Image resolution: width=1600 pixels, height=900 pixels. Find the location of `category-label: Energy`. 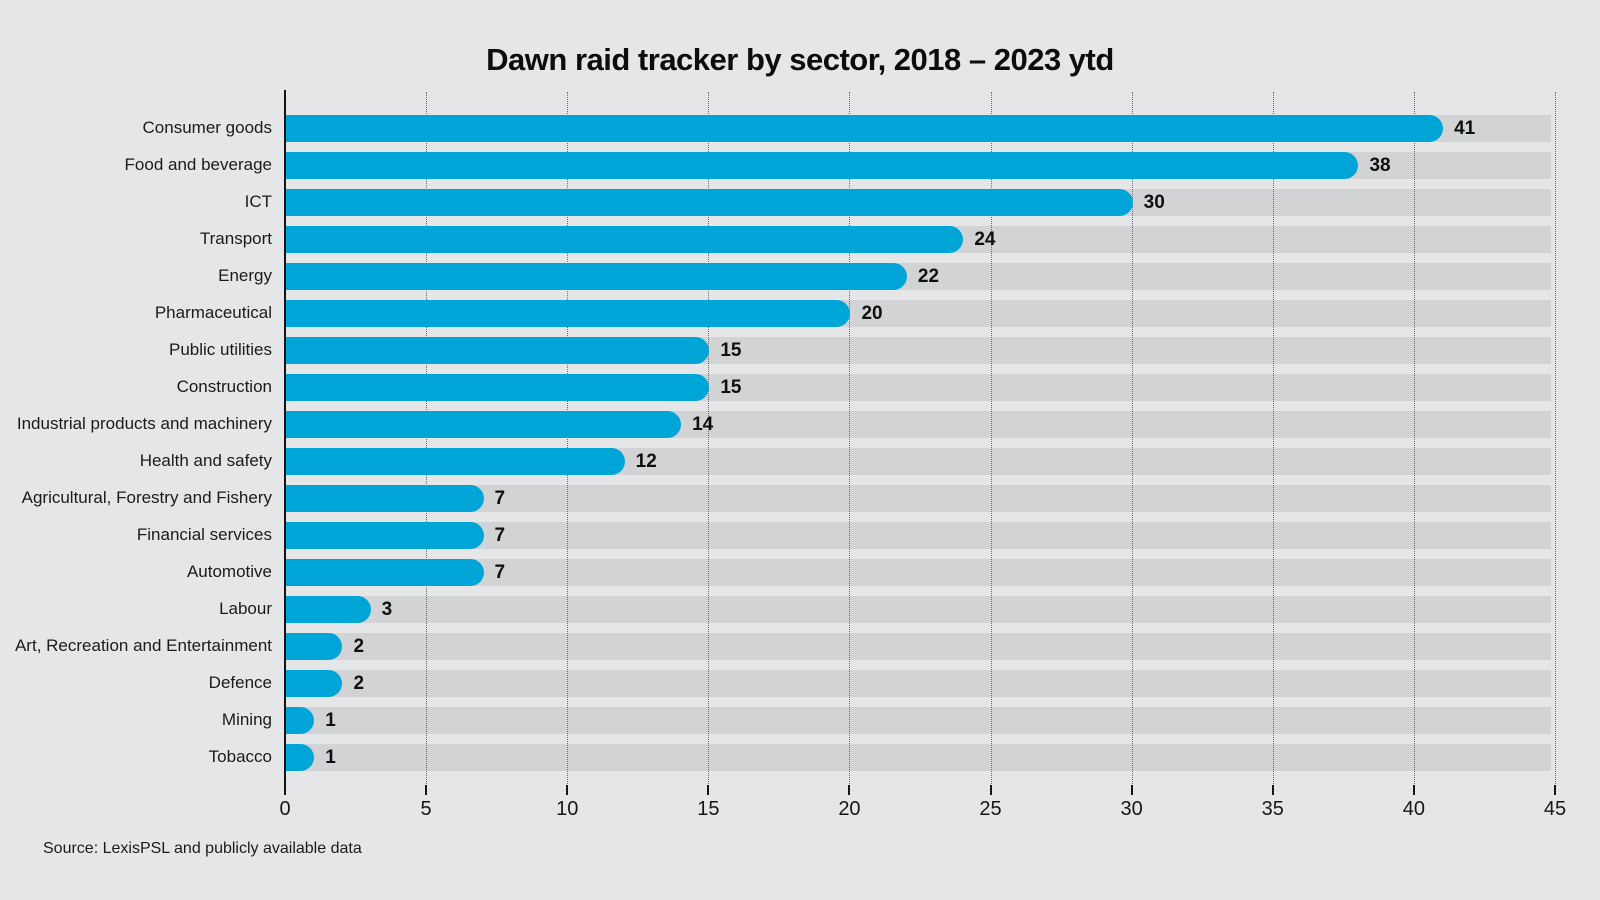

category-label: Energy is located at coordinates (245, 275).